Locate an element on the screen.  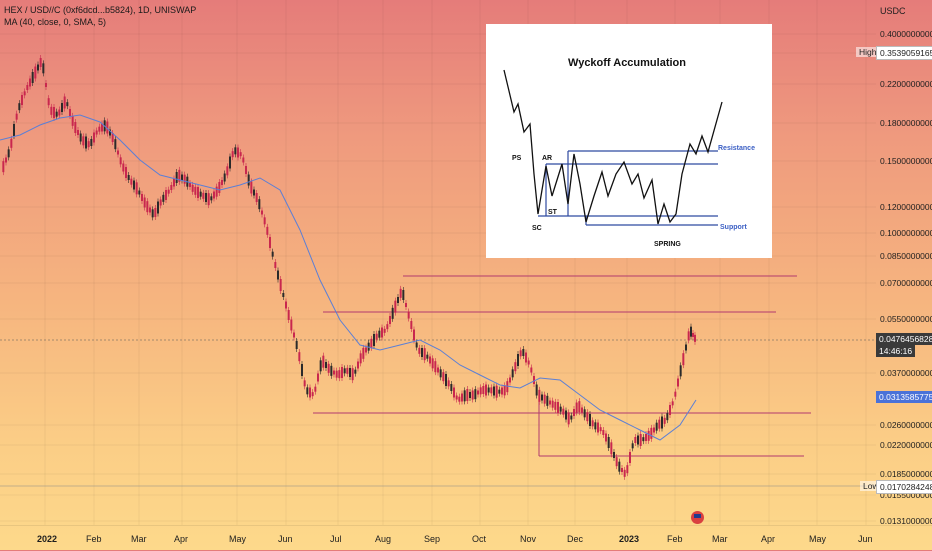
time-axis is located at coordinates (466, 538).